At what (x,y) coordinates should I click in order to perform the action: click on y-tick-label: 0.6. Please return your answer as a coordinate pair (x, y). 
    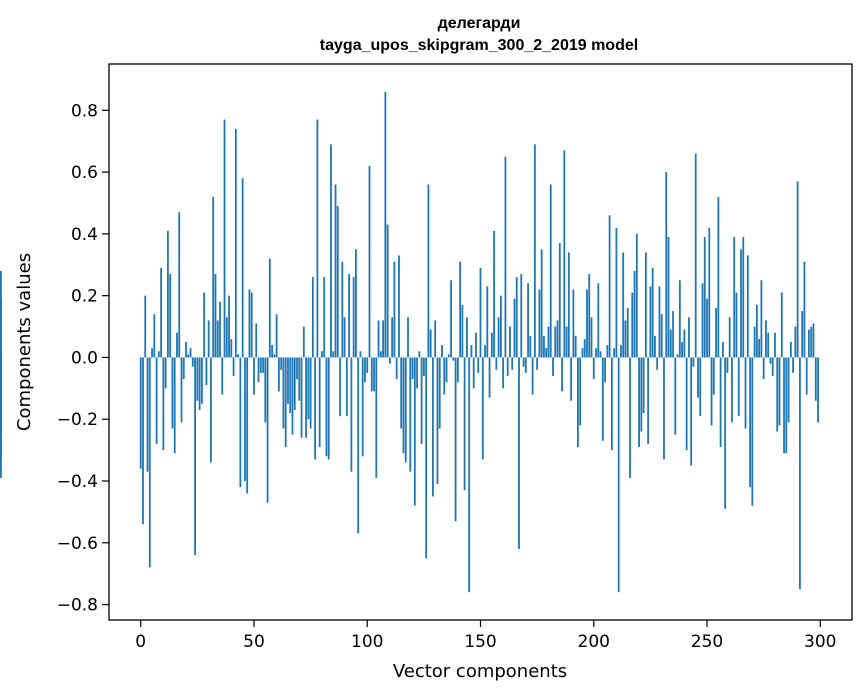
    Looking at the image, I should click on (84, 173).